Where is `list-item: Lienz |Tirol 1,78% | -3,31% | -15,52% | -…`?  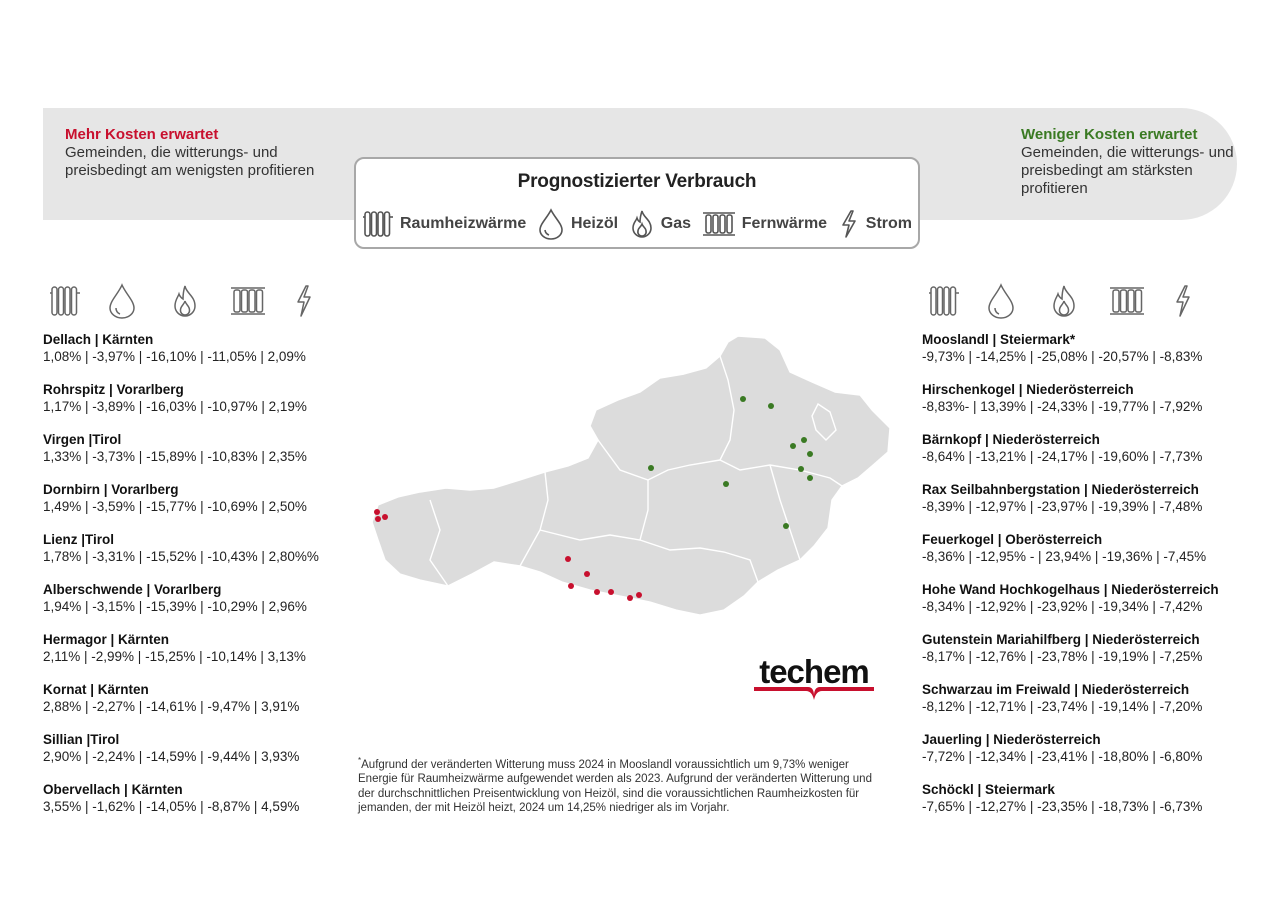
list-item: Lienz |Tirol 1,78% | -3,31% | -15,52% | -… is located at coordinates (193, 557).